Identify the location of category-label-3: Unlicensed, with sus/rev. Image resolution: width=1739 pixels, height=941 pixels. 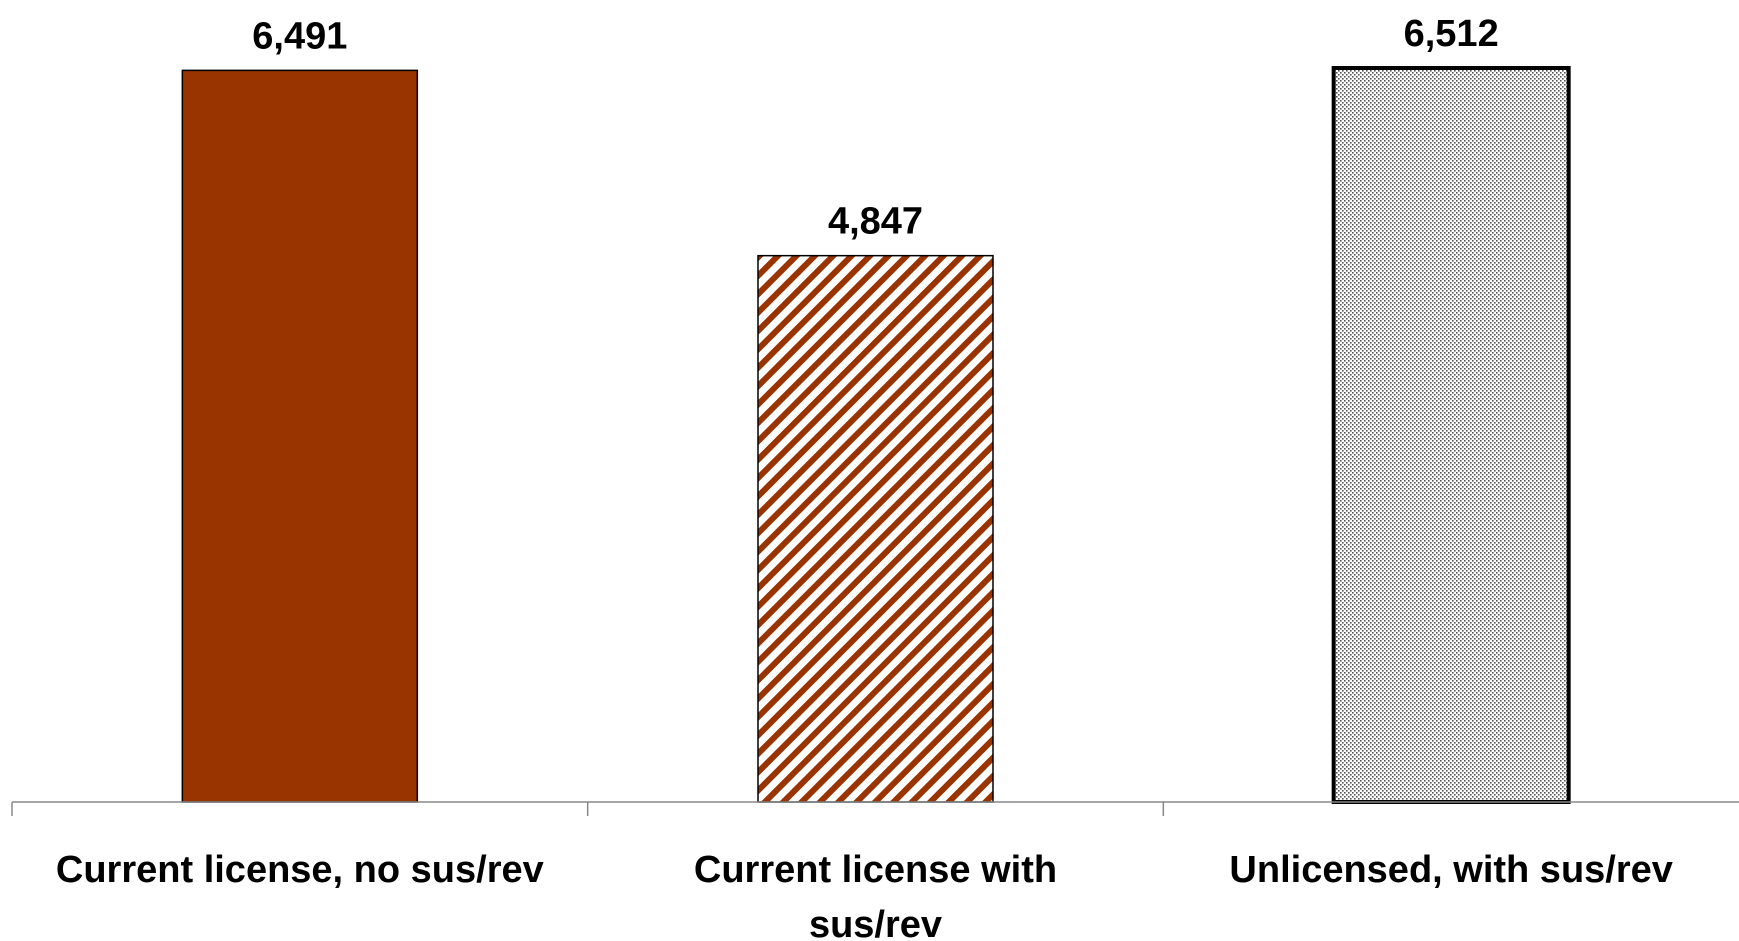
(1450, 870).